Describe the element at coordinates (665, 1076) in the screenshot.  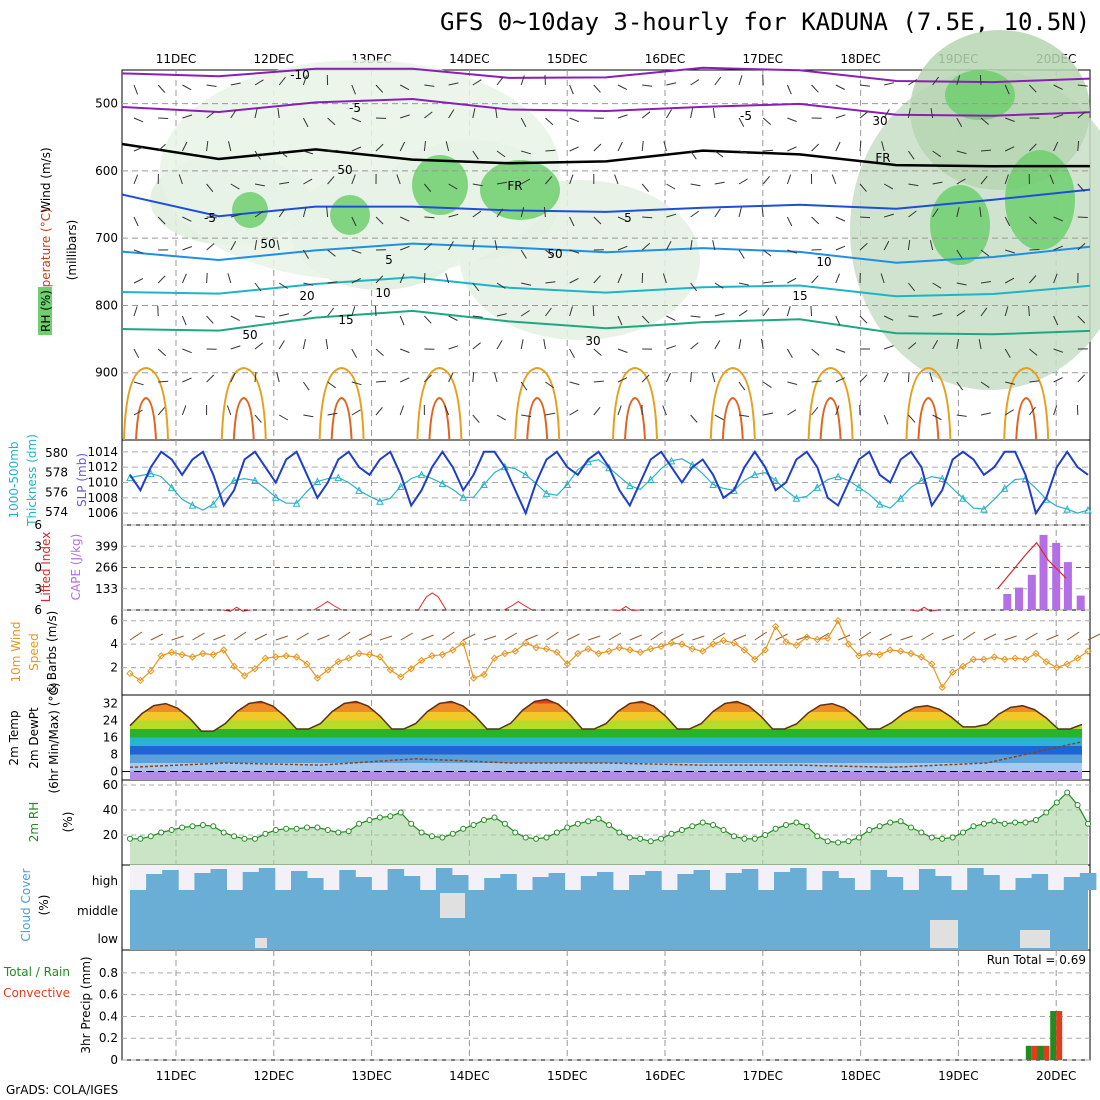
I see `bottom-date-label: 16DEC` at that location.